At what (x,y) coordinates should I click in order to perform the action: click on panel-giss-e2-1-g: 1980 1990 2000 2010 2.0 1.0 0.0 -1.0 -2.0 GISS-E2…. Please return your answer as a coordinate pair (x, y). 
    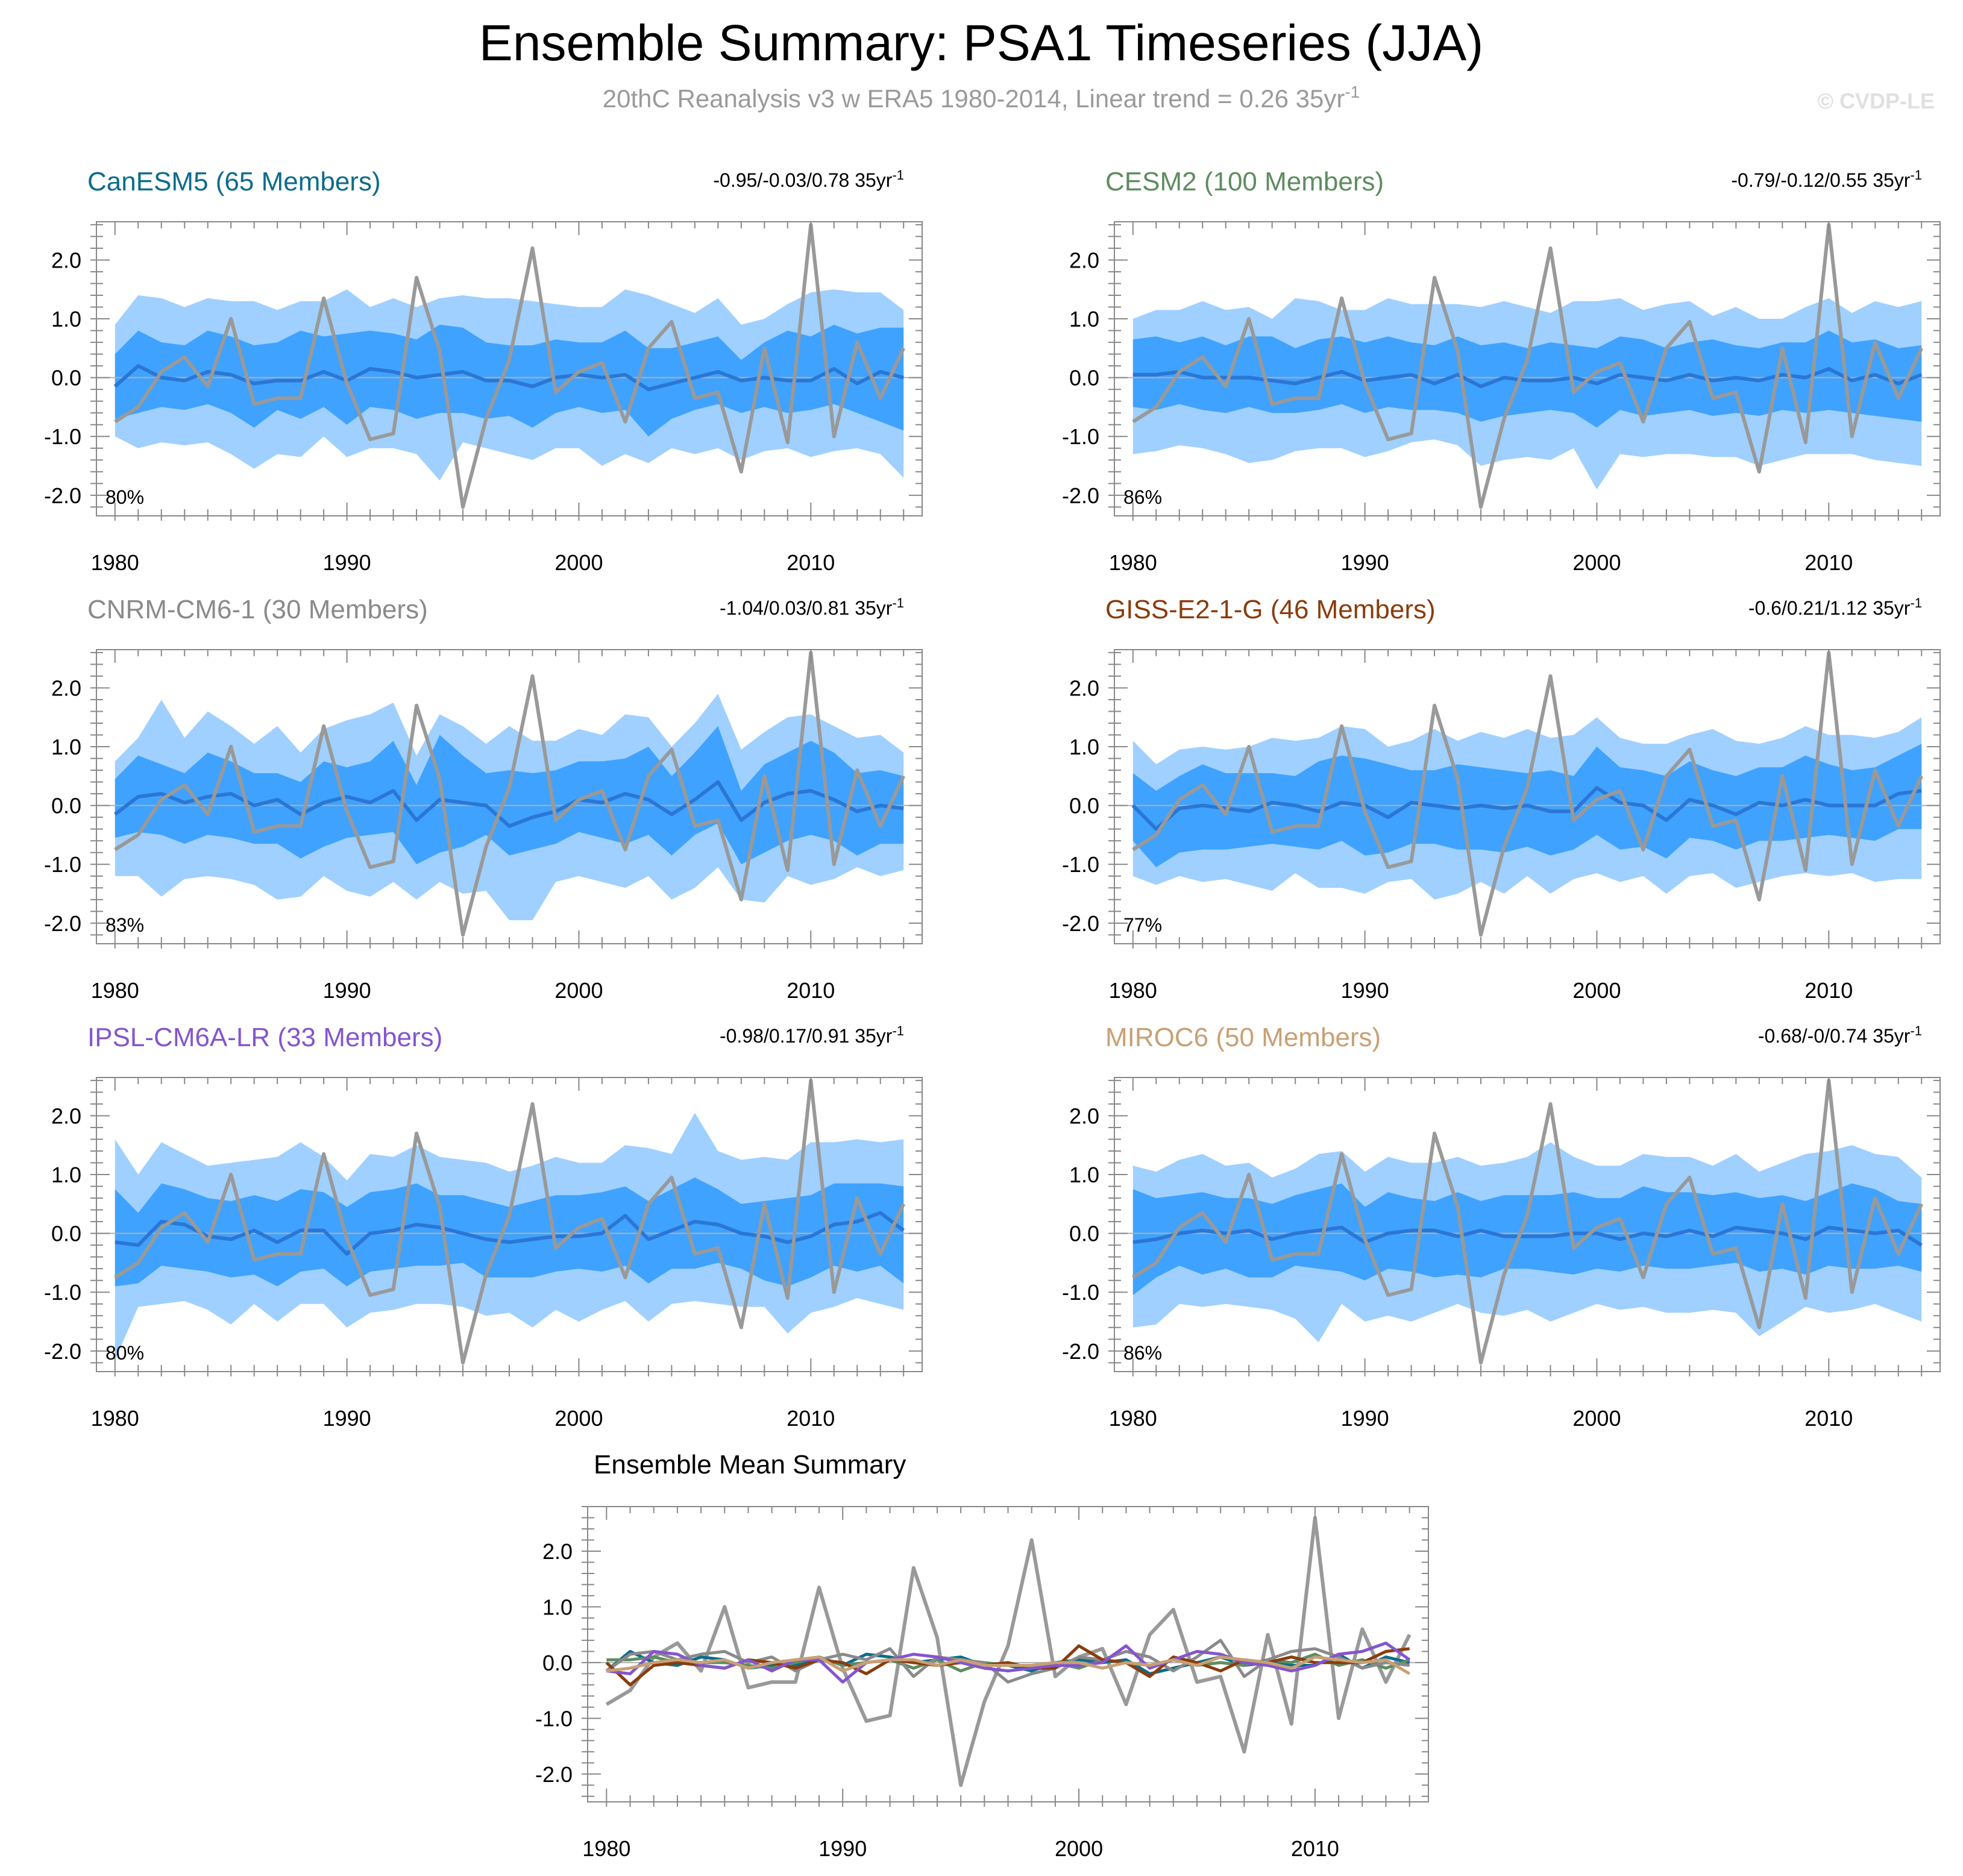
    Looking at the image, I should click on (1501, 799).